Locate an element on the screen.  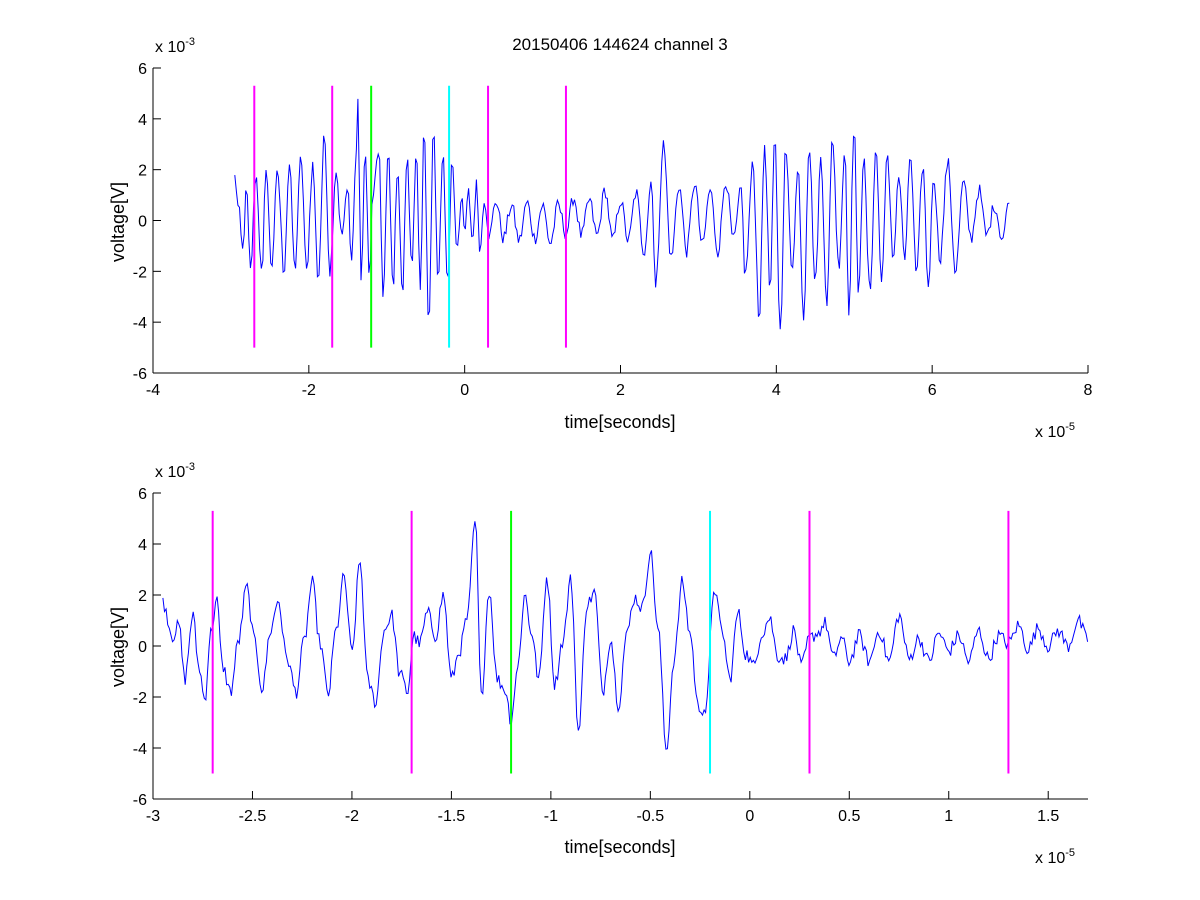
x-tick-label: -3 is located at coordinates (153, 816).